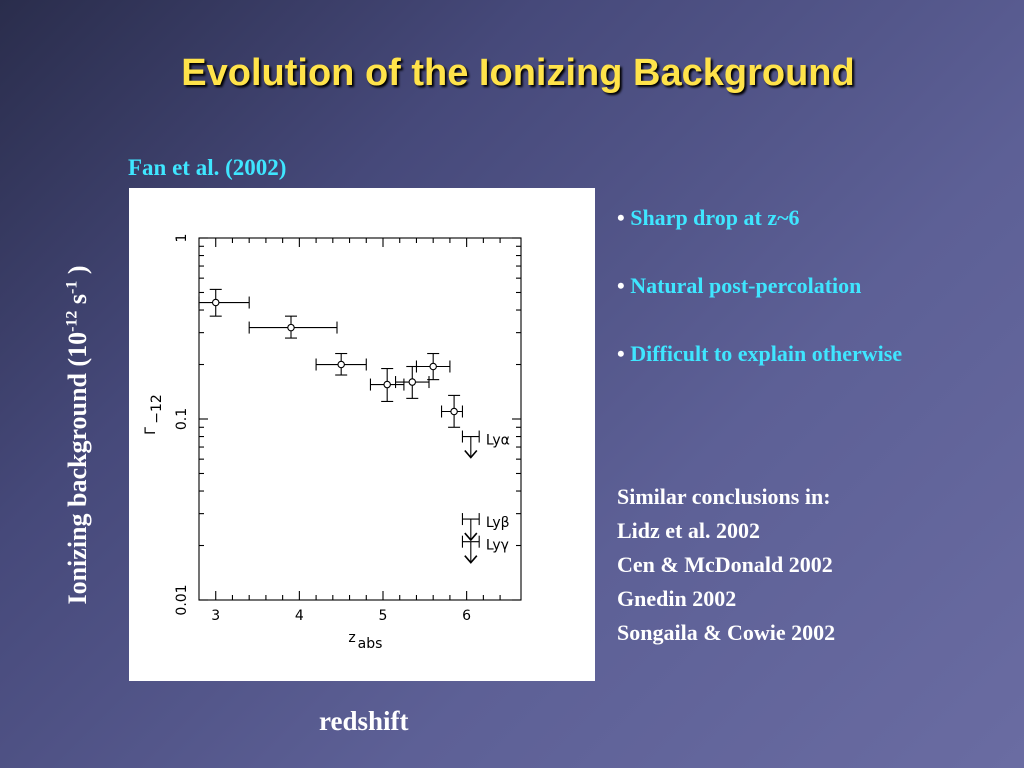  What do you see at coordinates (715, 217) in the screenshot?
I see `bullet-text: Sharp drop at z~6` at bounding box center [715, 217].